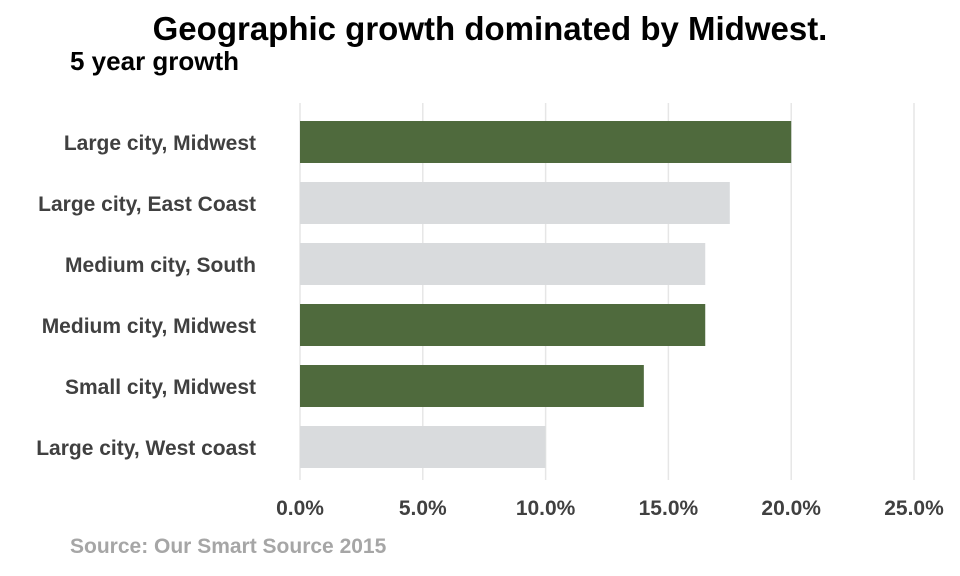  What do you see at coordinates (160, 387) in the screenshot?
I see `category-label: Small city, Midwest` at bounding box center [160, 387].